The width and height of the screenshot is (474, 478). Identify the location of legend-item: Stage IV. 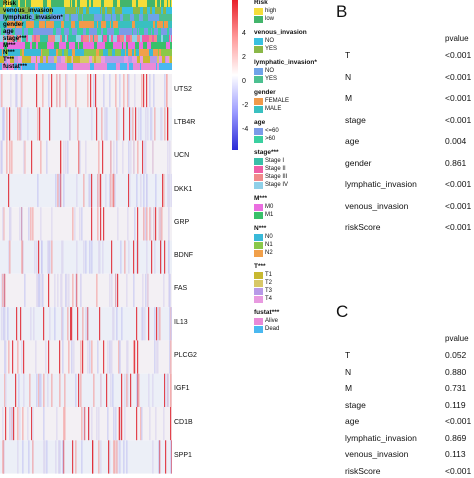
(271, 186).